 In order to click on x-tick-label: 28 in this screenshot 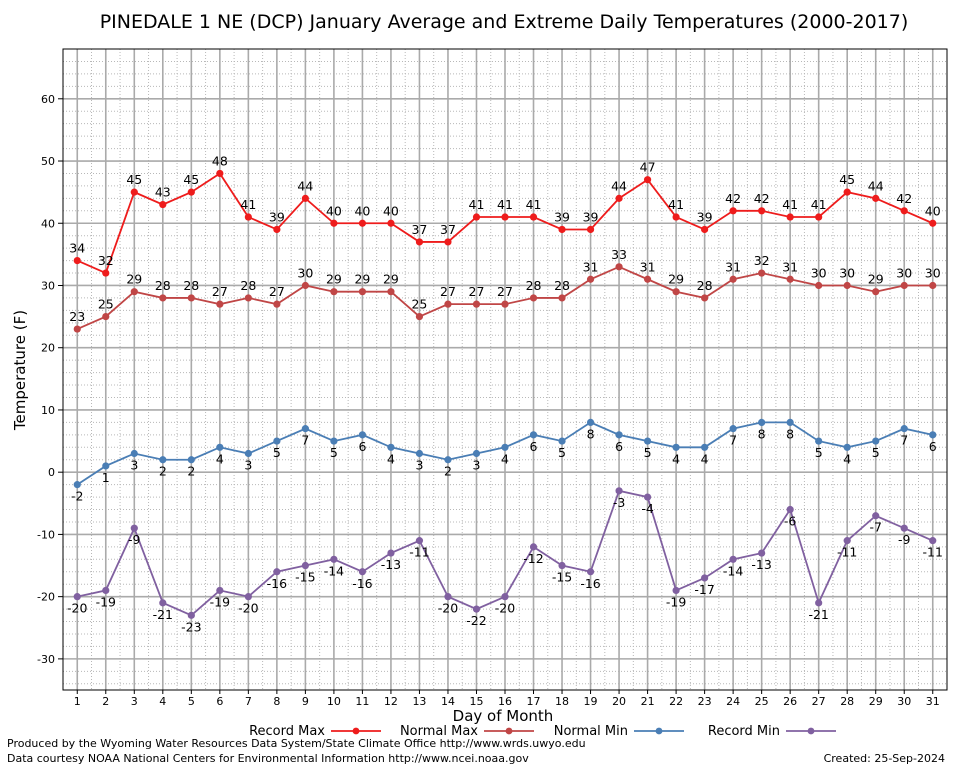, I will do `click(847, 701)`.